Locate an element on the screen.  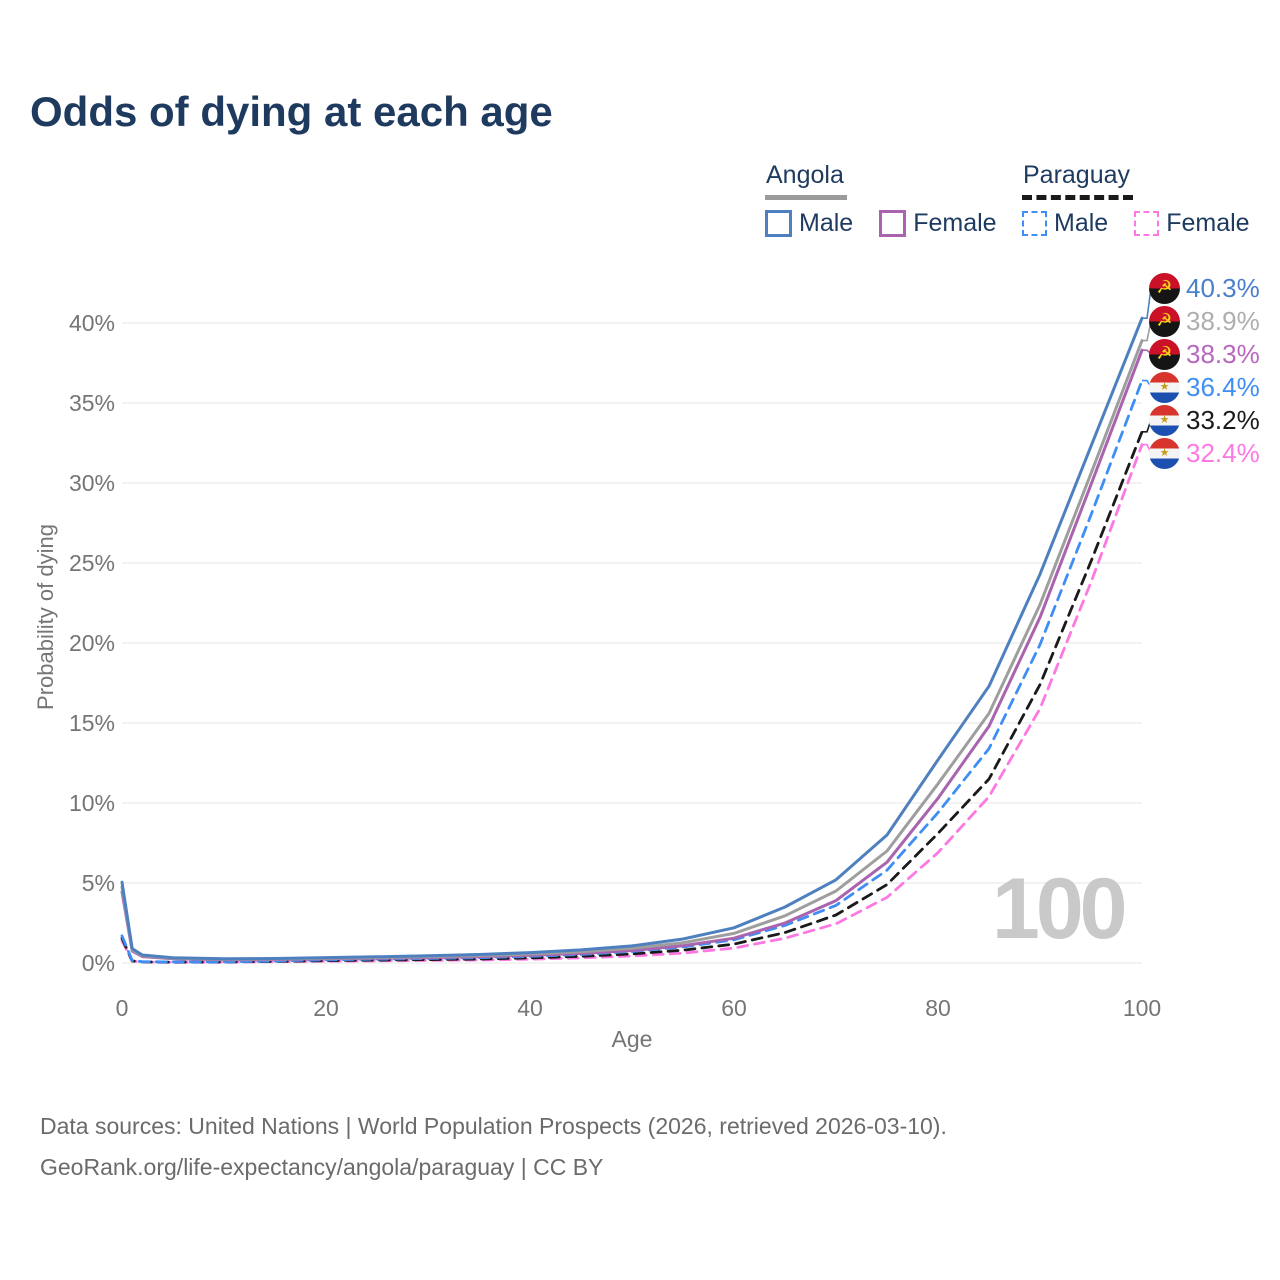
page-title: Odds of dying at each age is located at coordinates (291, 111).